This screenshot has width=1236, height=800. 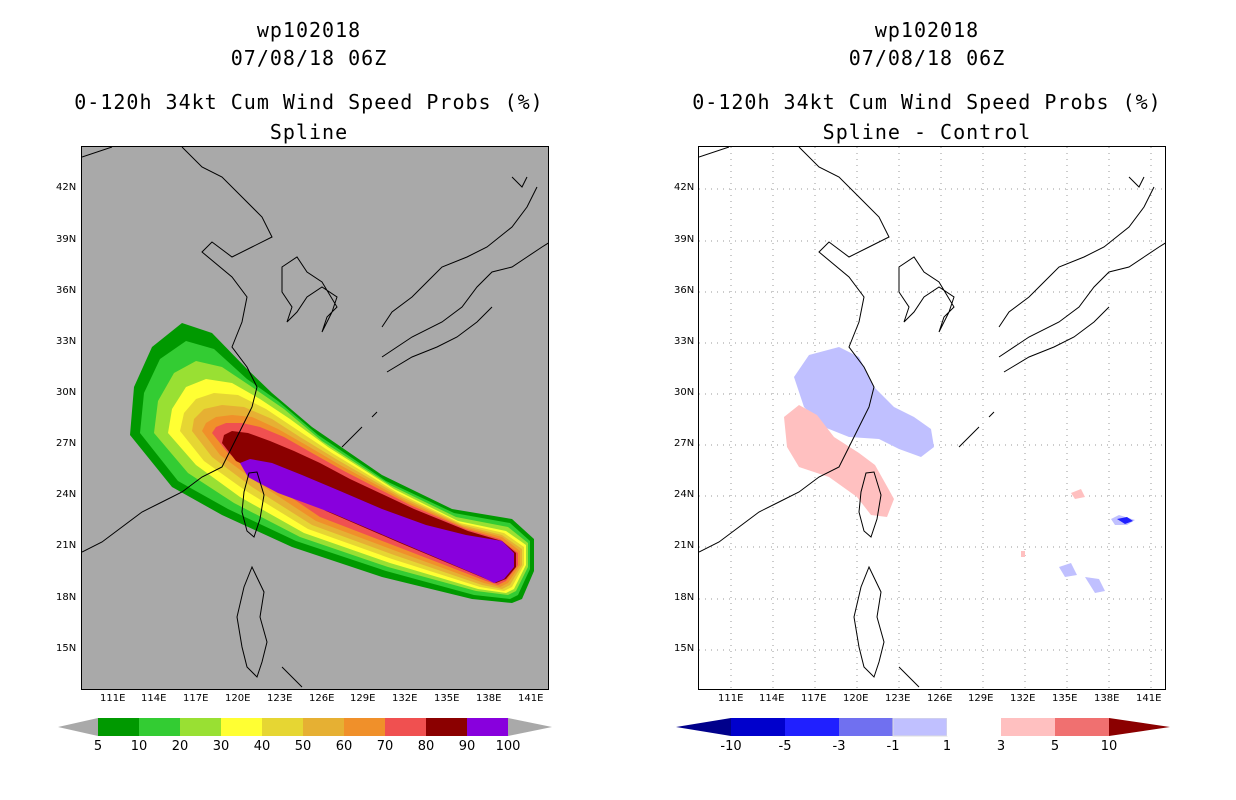 I want to click on negative-anomaly-north, so click(x=864, y=402).